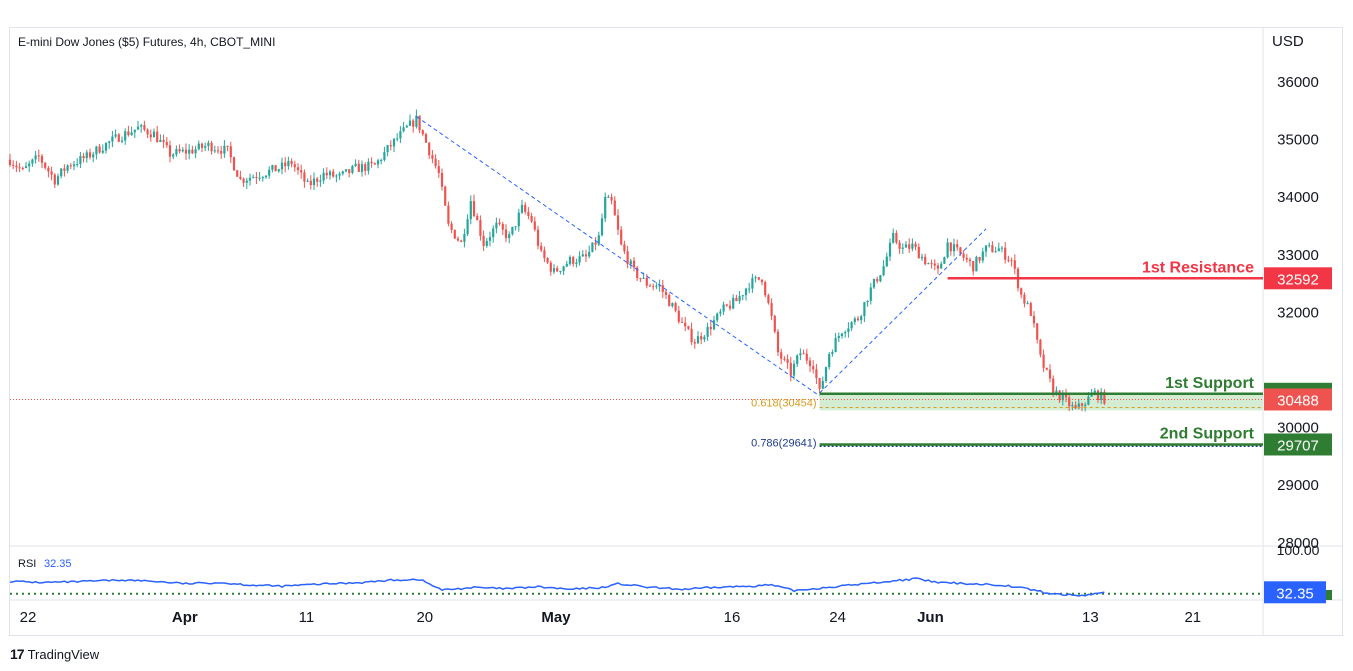  Describe the element at coordinates (1298, 140) in the screenshot. I see `y-tick-label: 35000` at that location.